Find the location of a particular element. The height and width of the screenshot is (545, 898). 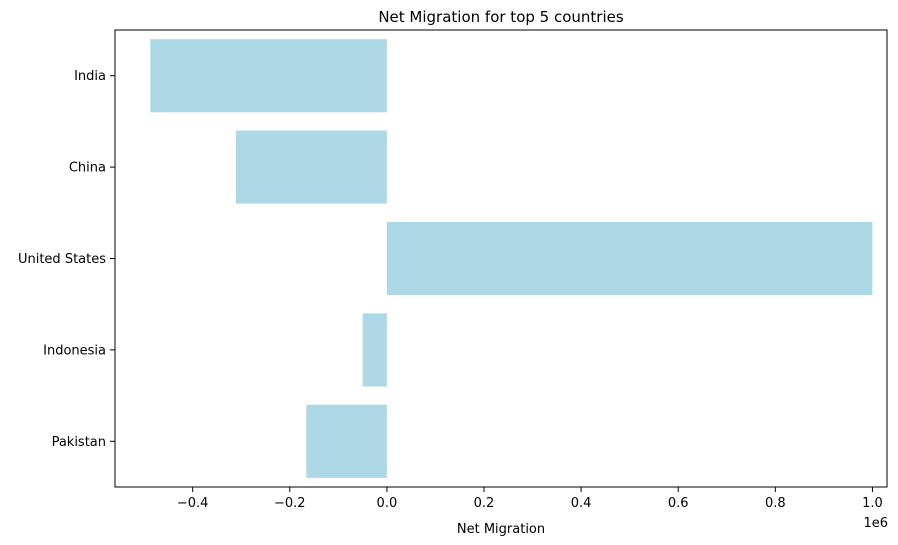

bar-united-states is located at coordinates (629, 258).